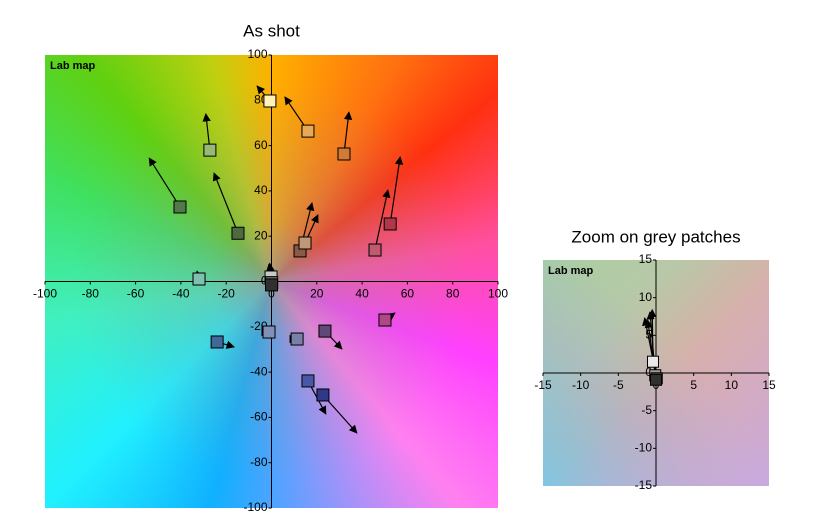 Image resolution: width=840 pixels, height=530 pixels. I want to click on x-tick-label: -80, so click(91, 294).